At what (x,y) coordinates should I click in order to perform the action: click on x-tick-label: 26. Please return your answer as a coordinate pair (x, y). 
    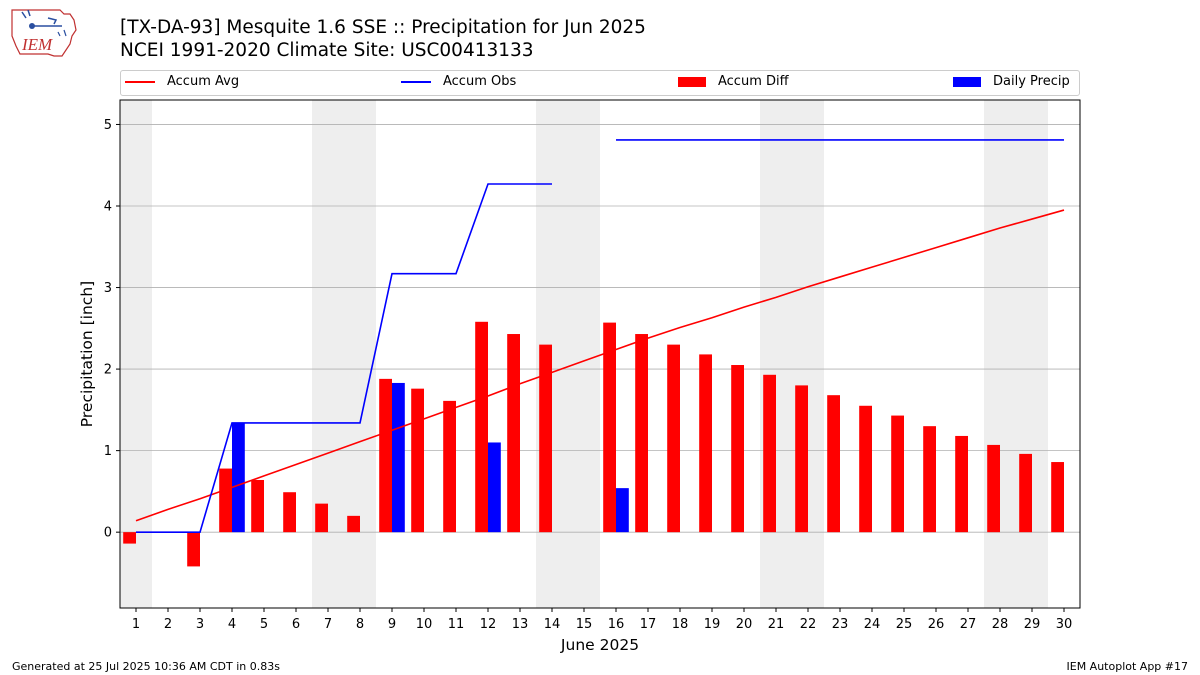
    Looking at the image, I should click on (936, 624).